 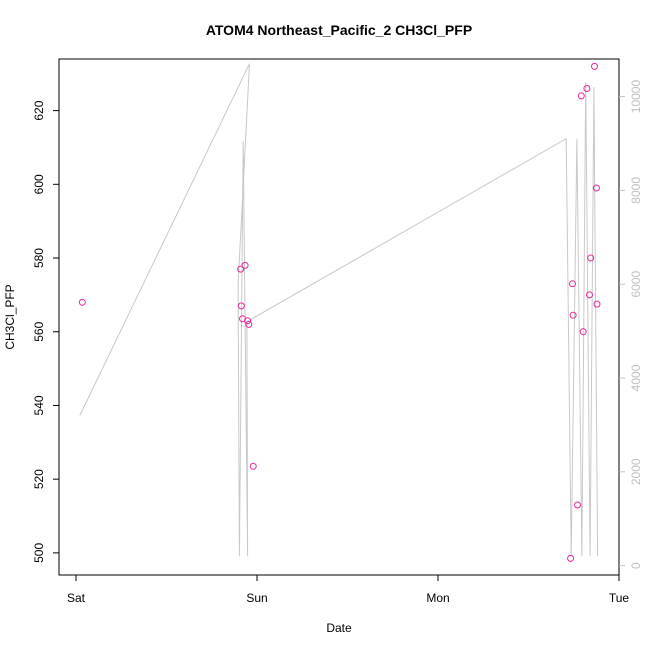 What do you see at coordinates (339, 30) in the screenshot?
I see `chart-title: ATOM4 Northeast_Pacific_2 CH3Cl_PFP` at bounding box center [339, 30].